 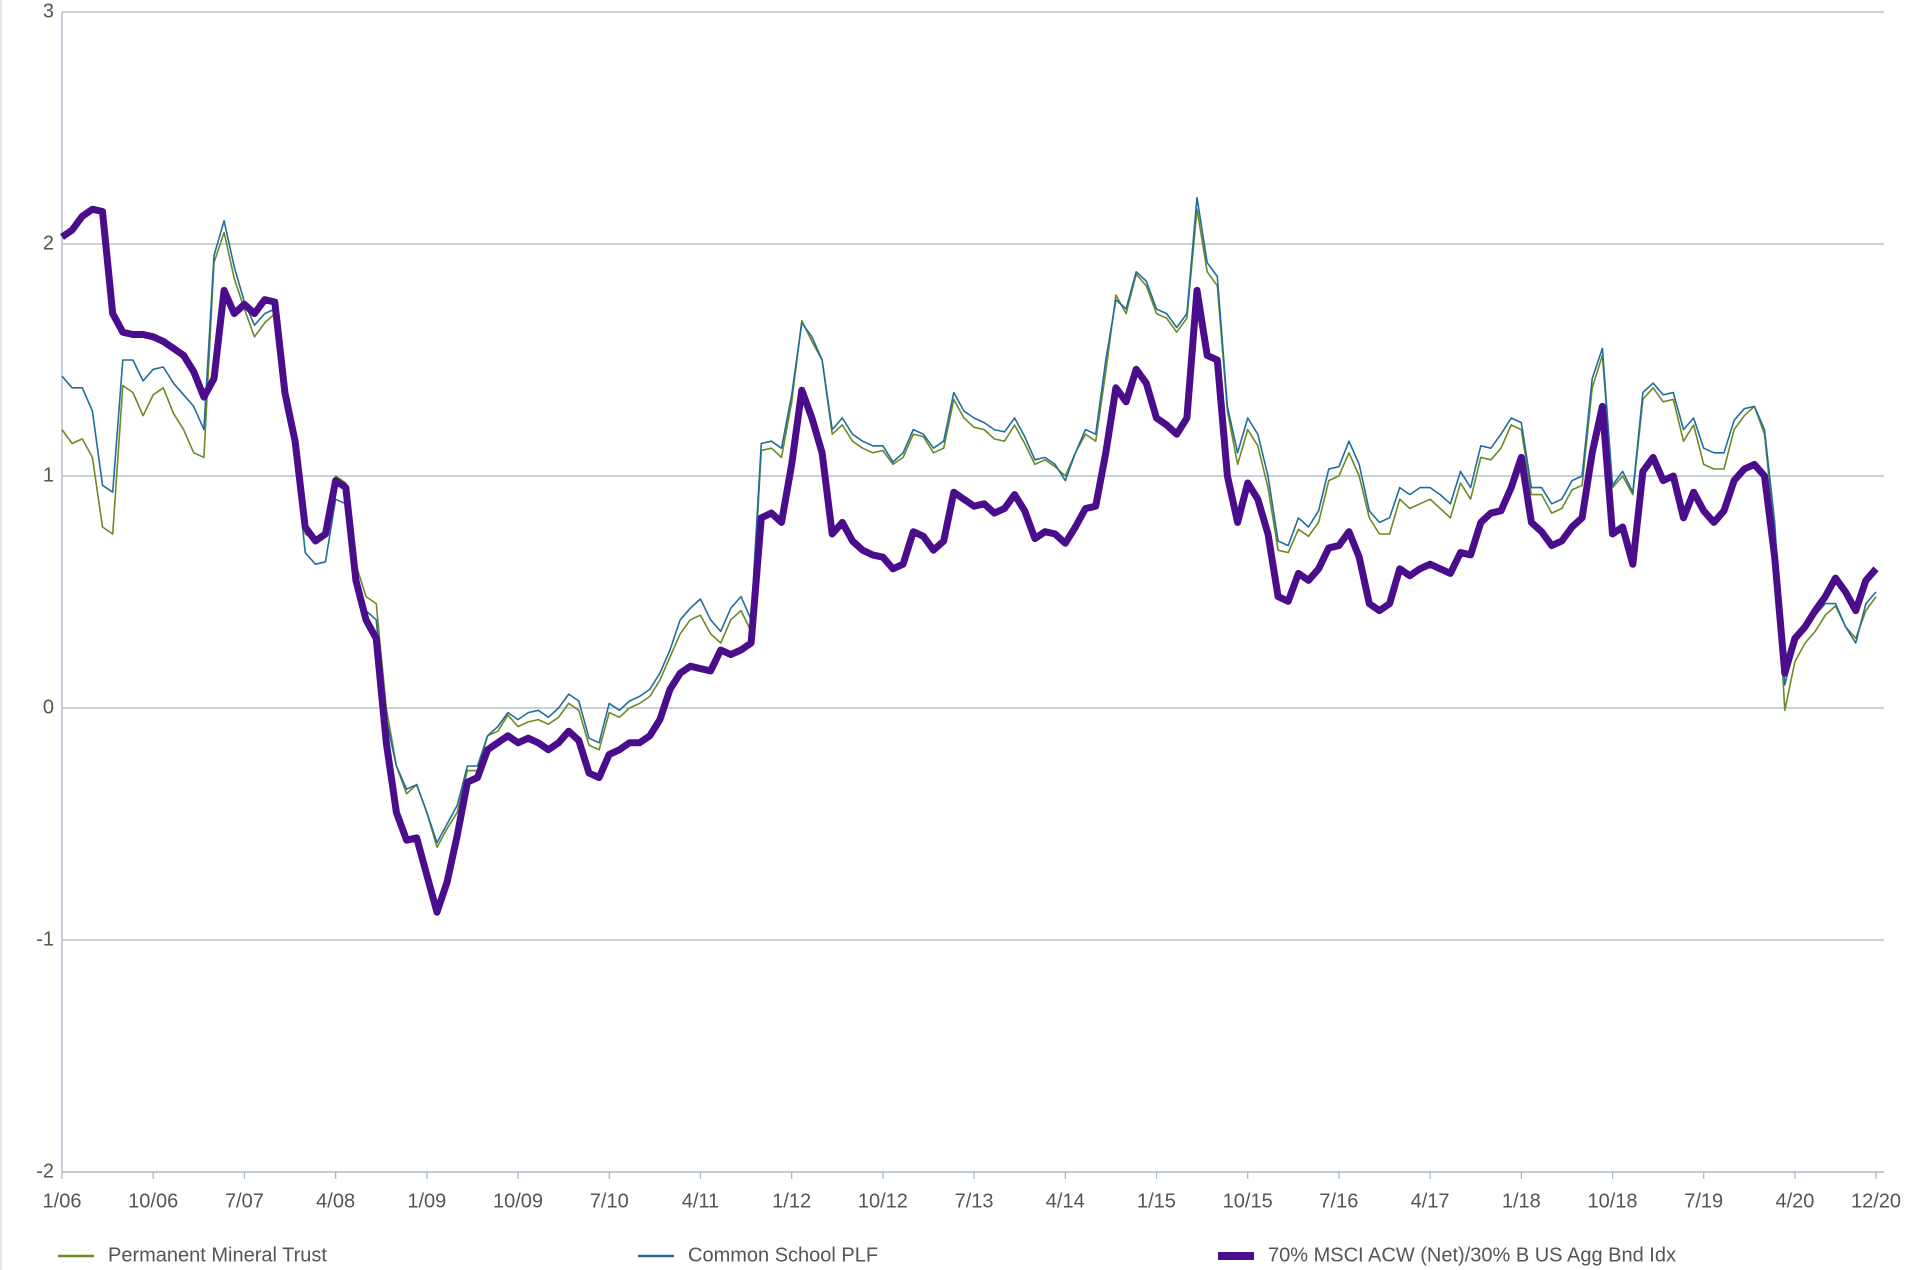 I want to click on x-tick-label: 10/12, so click(x=883, y=1201).